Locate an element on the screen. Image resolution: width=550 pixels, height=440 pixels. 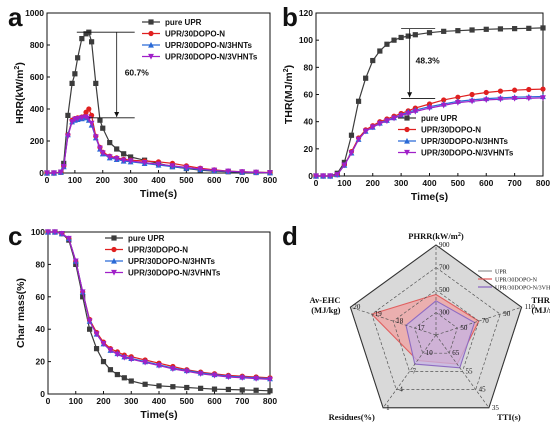
legend-label: pure UPR is located at coordinates (439, 118).